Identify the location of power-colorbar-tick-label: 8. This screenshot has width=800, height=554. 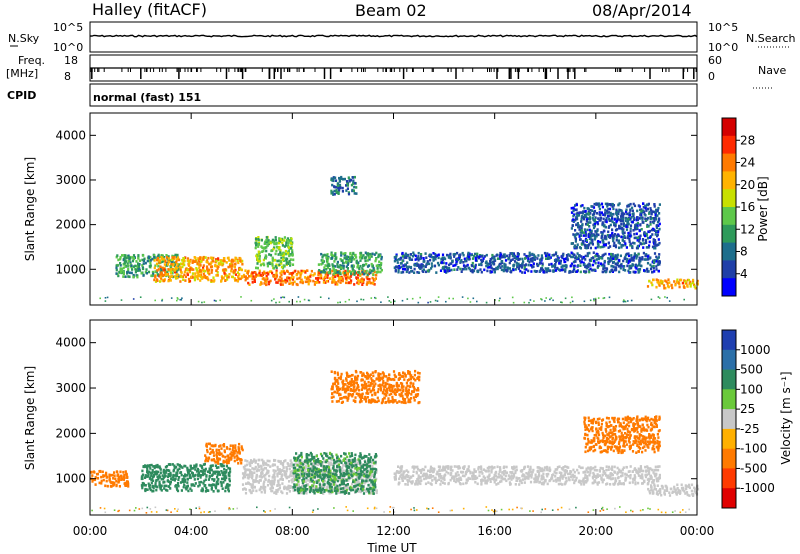
(744, 252).